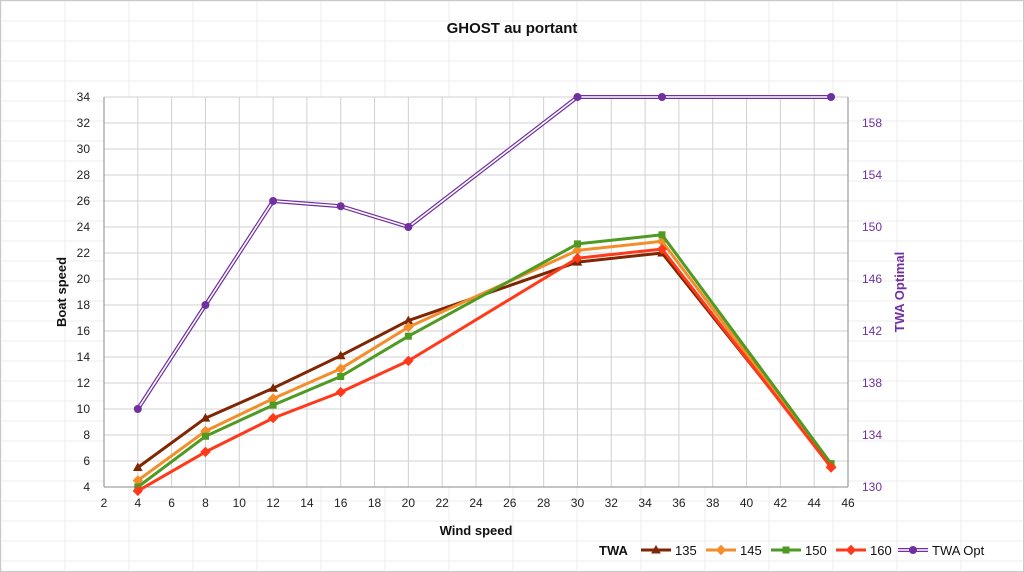  What do you see at coordinates (512, 28) in the screenshot?
I see `chart-title: GHOST au portant` at bounding box center [512, 28].